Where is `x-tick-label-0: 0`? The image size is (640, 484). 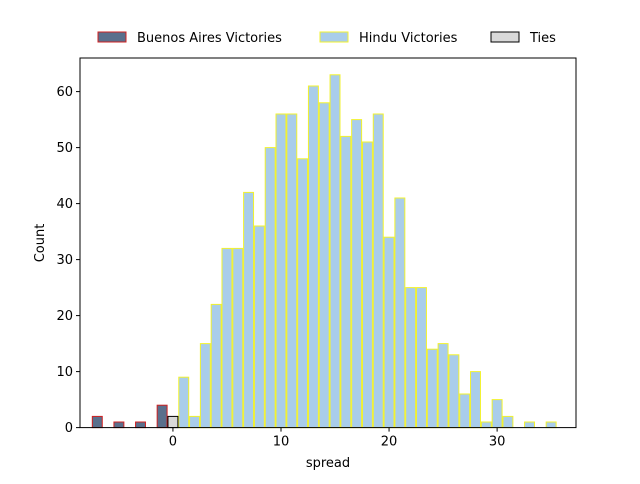
x-tick-label-0: 0 is located at coordinates (173, 442).